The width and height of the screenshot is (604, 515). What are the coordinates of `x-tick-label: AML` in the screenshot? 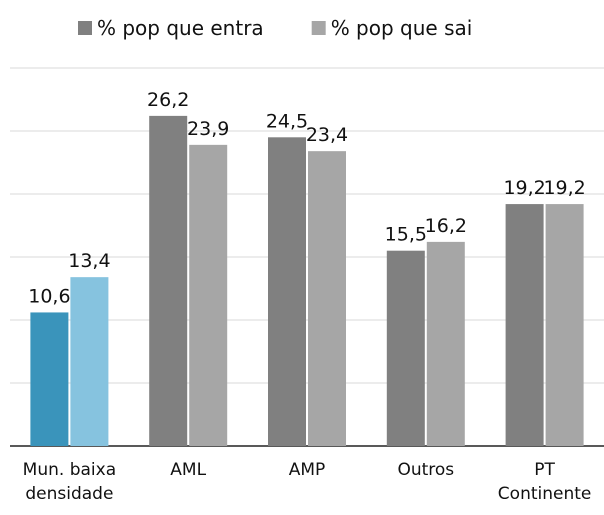 It's located at (188, 470).